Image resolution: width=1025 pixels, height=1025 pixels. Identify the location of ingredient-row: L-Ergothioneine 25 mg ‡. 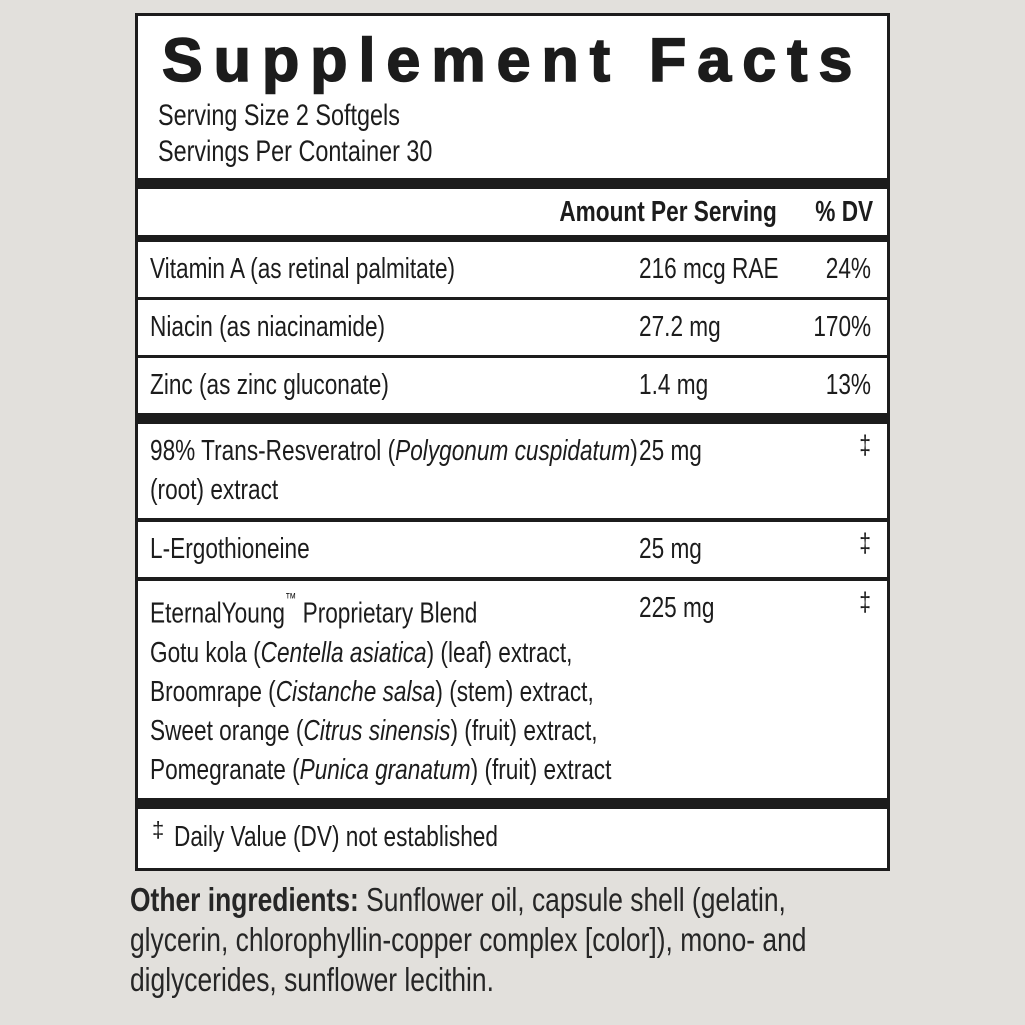
(512, 549).